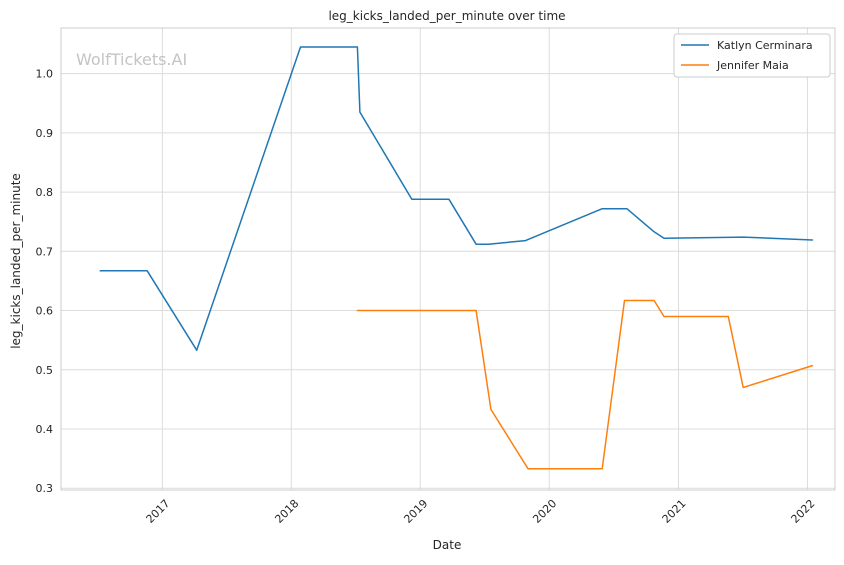 Image resolution: width=844 pixels, height=565 pixels. What do you see at coordinates (45, 488) in the screenshot?
I see `y-tick-label: 0.3` at bounding box center [45, 488].